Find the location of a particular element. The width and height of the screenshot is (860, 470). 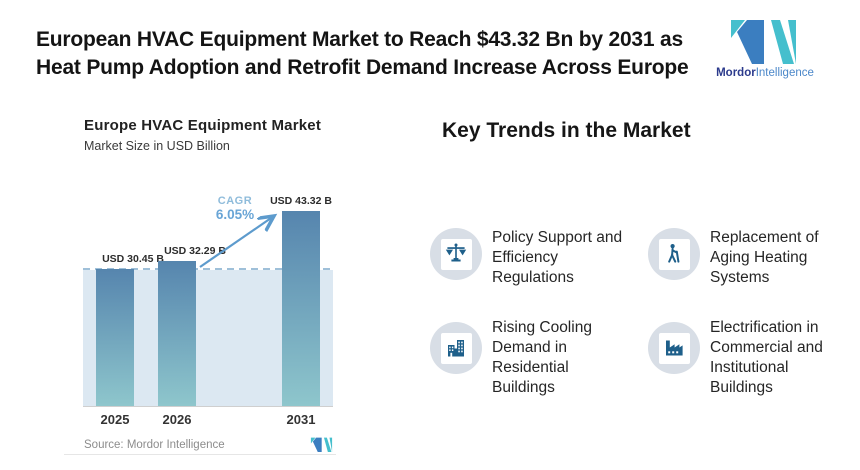

scales-icon is located at coordinates (456, 252).